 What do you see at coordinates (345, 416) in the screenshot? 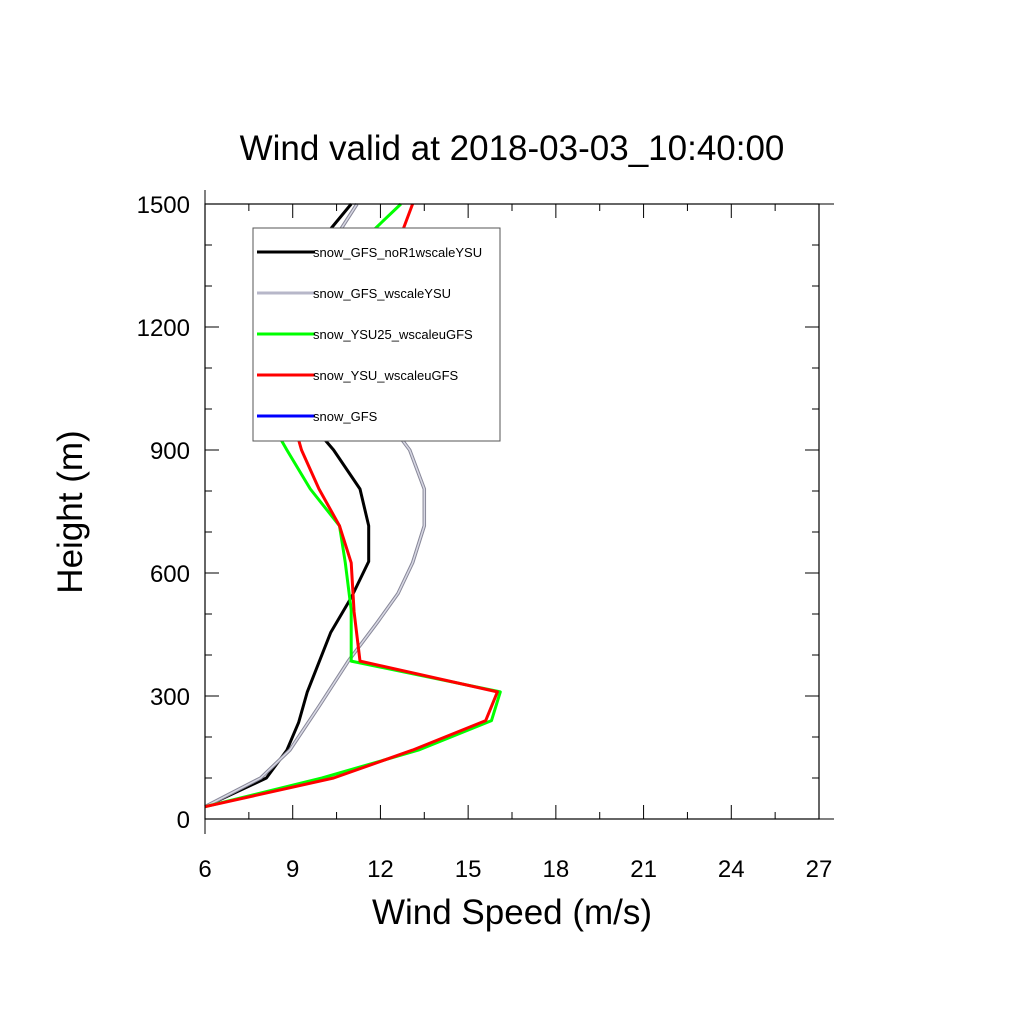
I see `legend-label: snow_GFS` at bounding box center [345, 416].